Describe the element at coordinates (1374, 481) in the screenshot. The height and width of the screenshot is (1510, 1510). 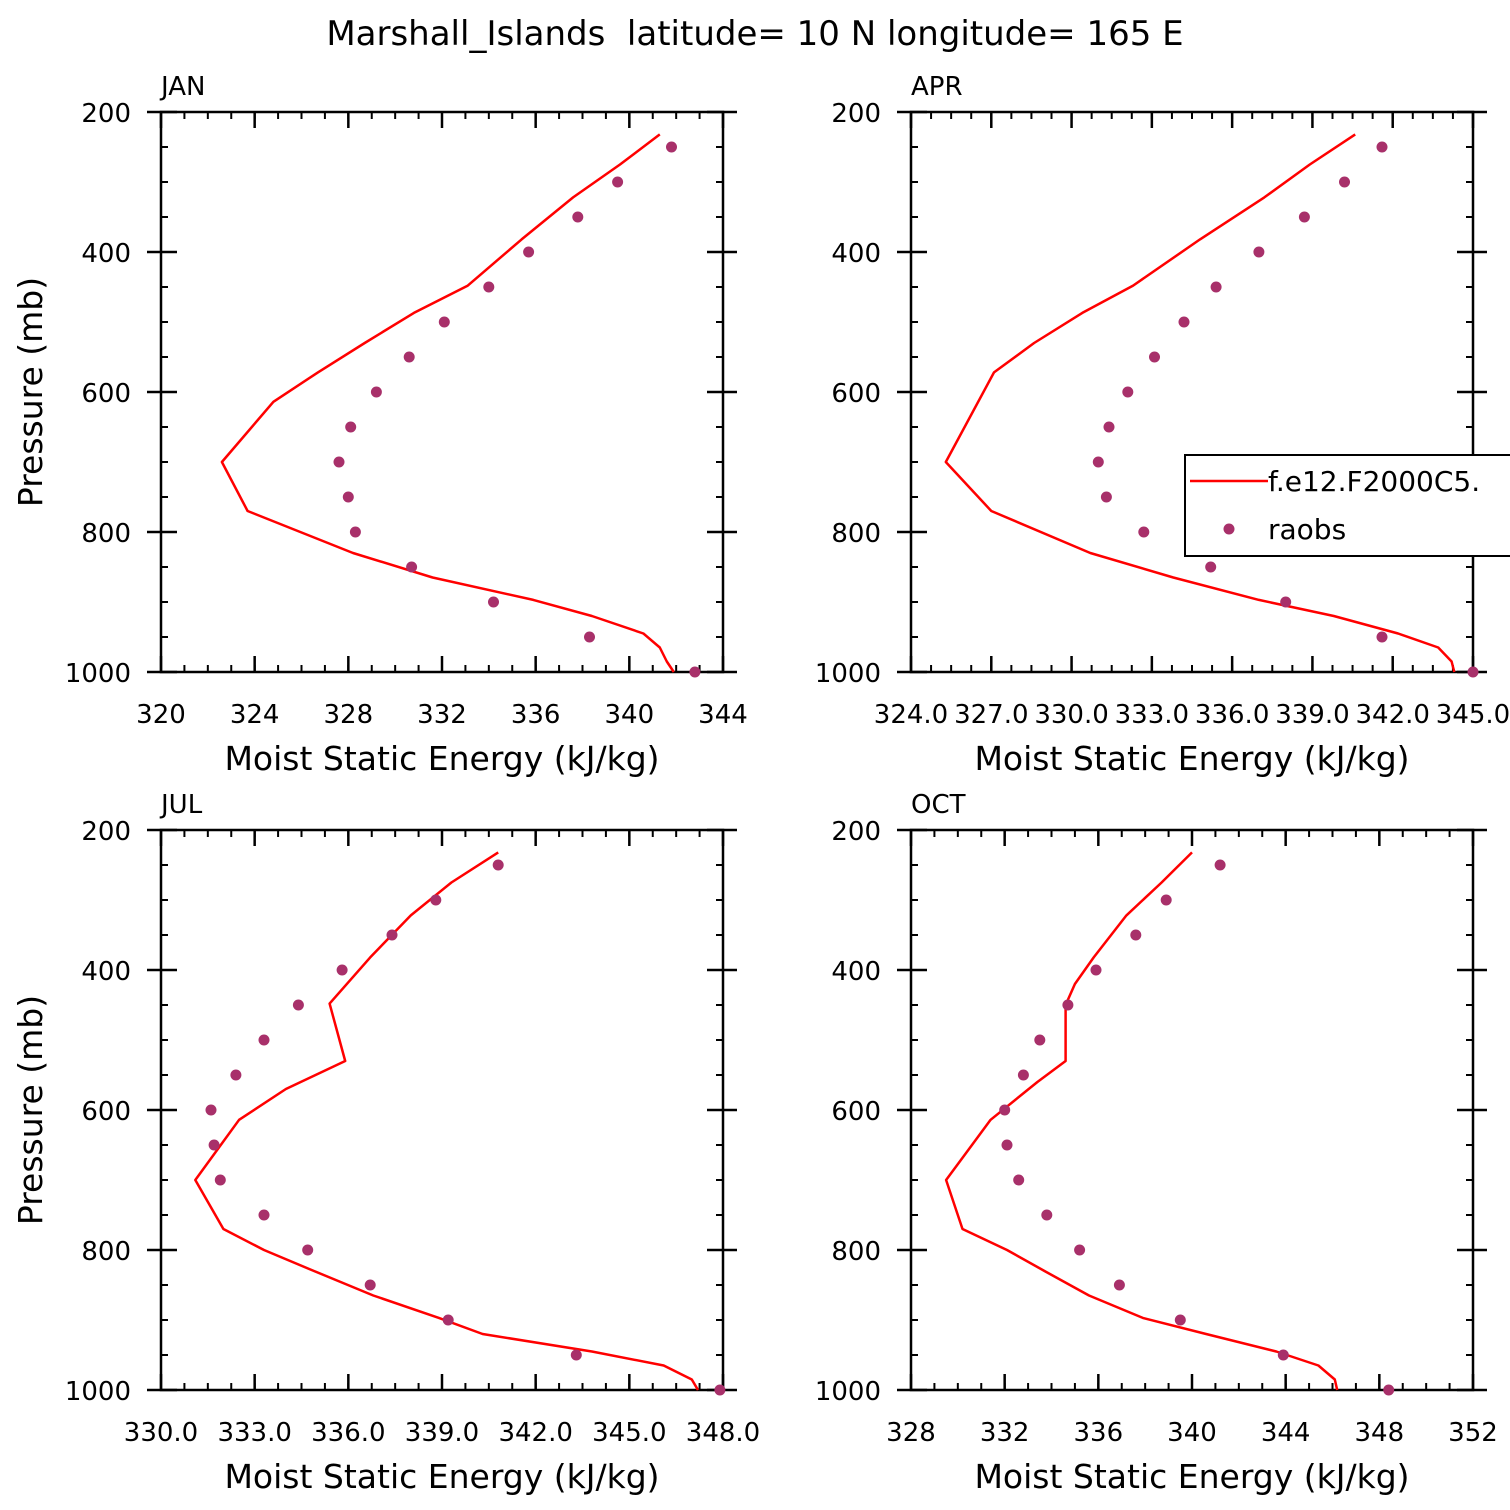
I see `legend-model-label: f.e12.F2000C5.` at that location.